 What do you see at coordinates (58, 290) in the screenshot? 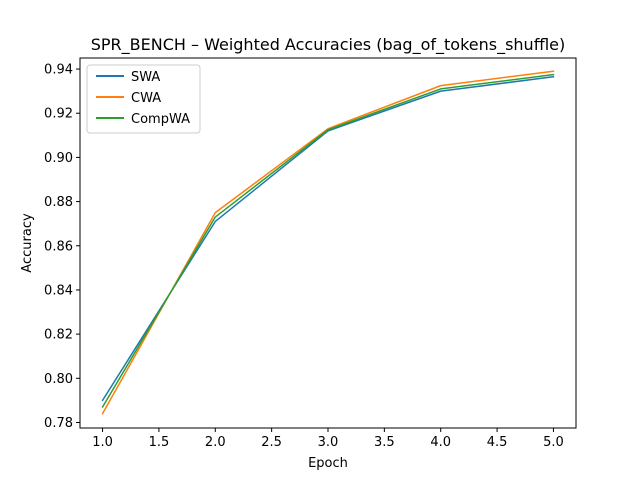
I see `y-tick-label: 0.84` at bounding box center [58, 290].